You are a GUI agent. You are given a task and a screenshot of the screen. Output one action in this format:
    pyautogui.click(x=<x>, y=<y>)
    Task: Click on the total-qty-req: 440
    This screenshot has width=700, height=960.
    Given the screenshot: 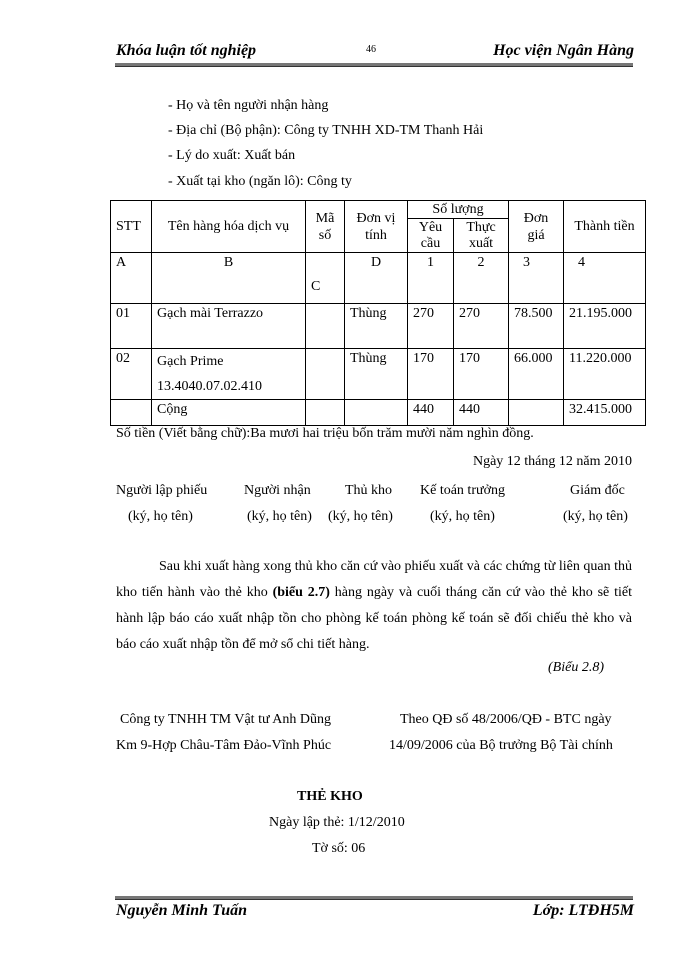 What is the action you would take?
    pyautogui.click(x=430, y=412)
    